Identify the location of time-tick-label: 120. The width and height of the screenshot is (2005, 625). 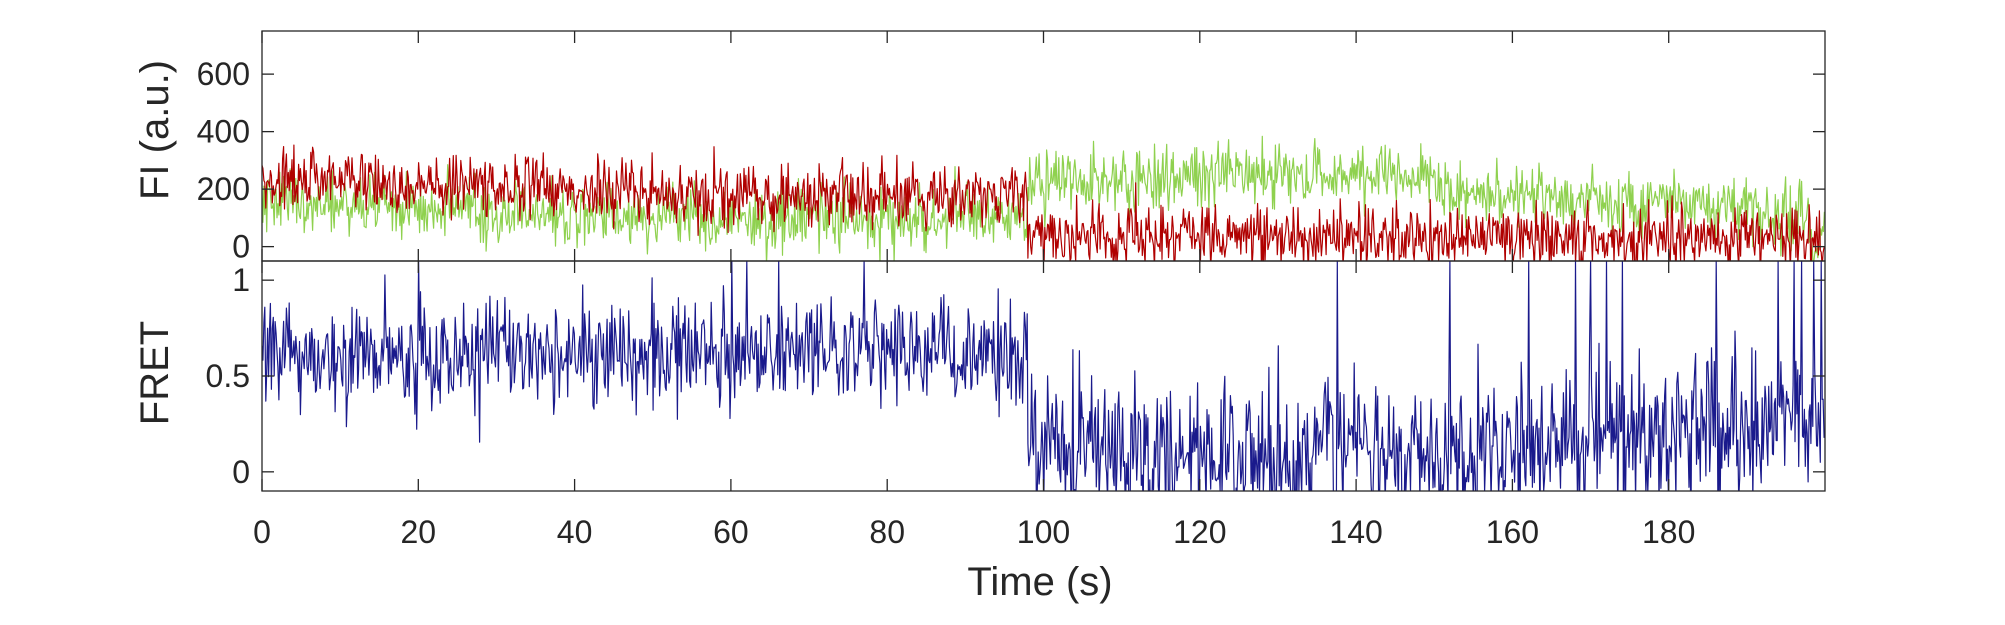
(1199, 532).